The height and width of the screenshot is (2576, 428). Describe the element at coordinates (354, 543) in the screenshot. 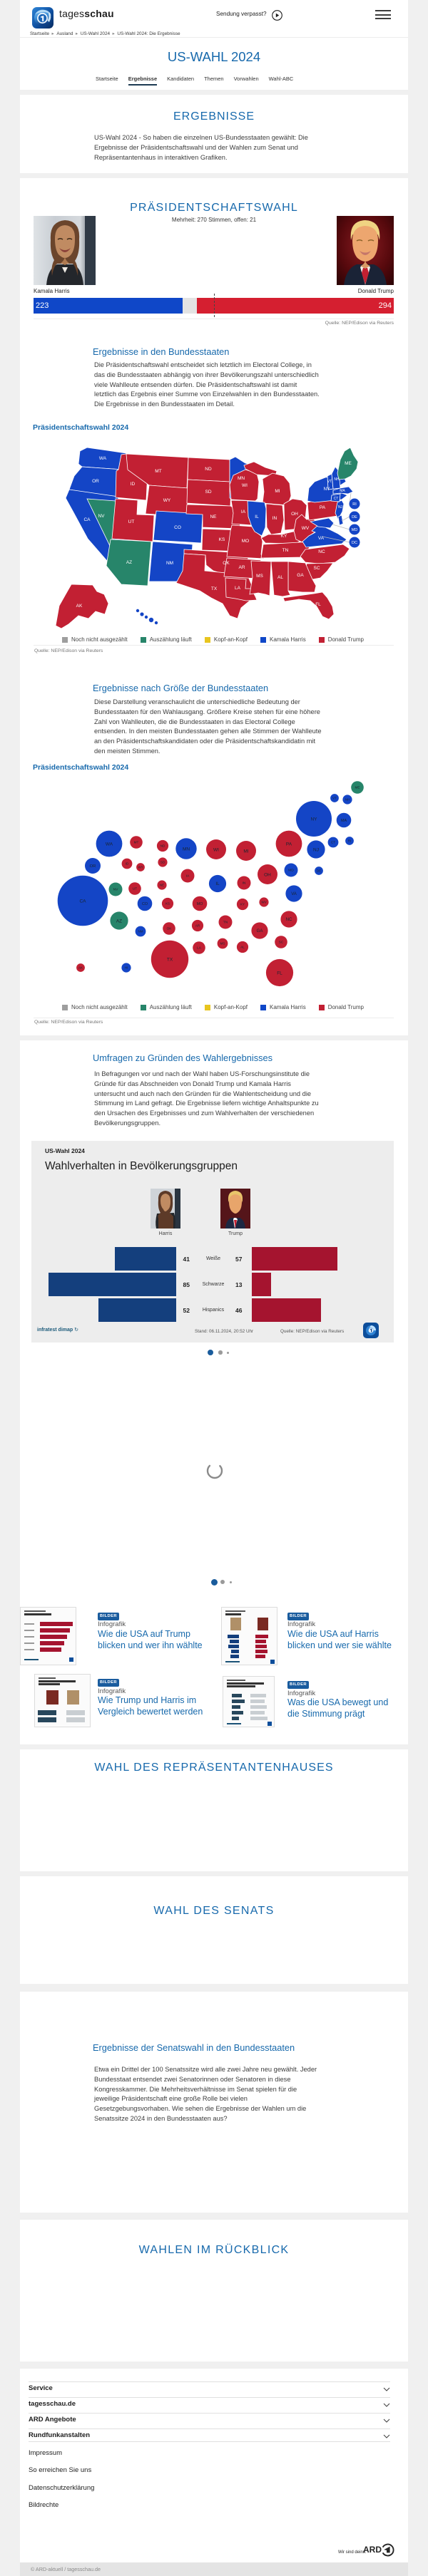

I see `svg-text: DC` at that location.